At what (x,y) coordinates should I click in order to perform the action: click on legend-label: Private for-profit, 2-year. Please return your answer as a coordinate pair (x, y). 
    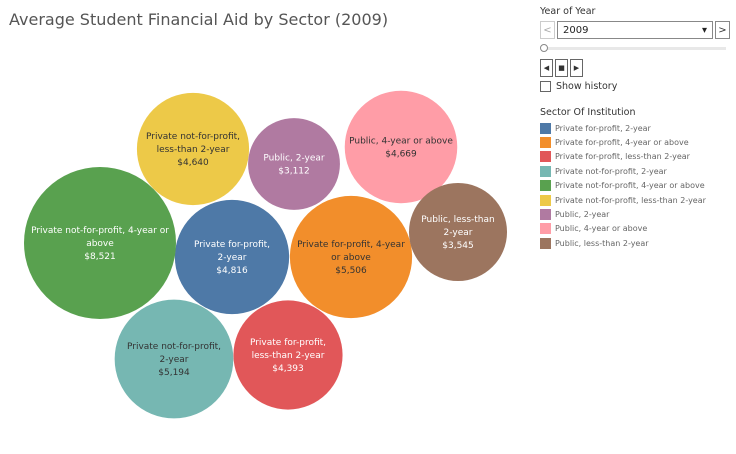
    Looking at the image, I should click on (603, 128).